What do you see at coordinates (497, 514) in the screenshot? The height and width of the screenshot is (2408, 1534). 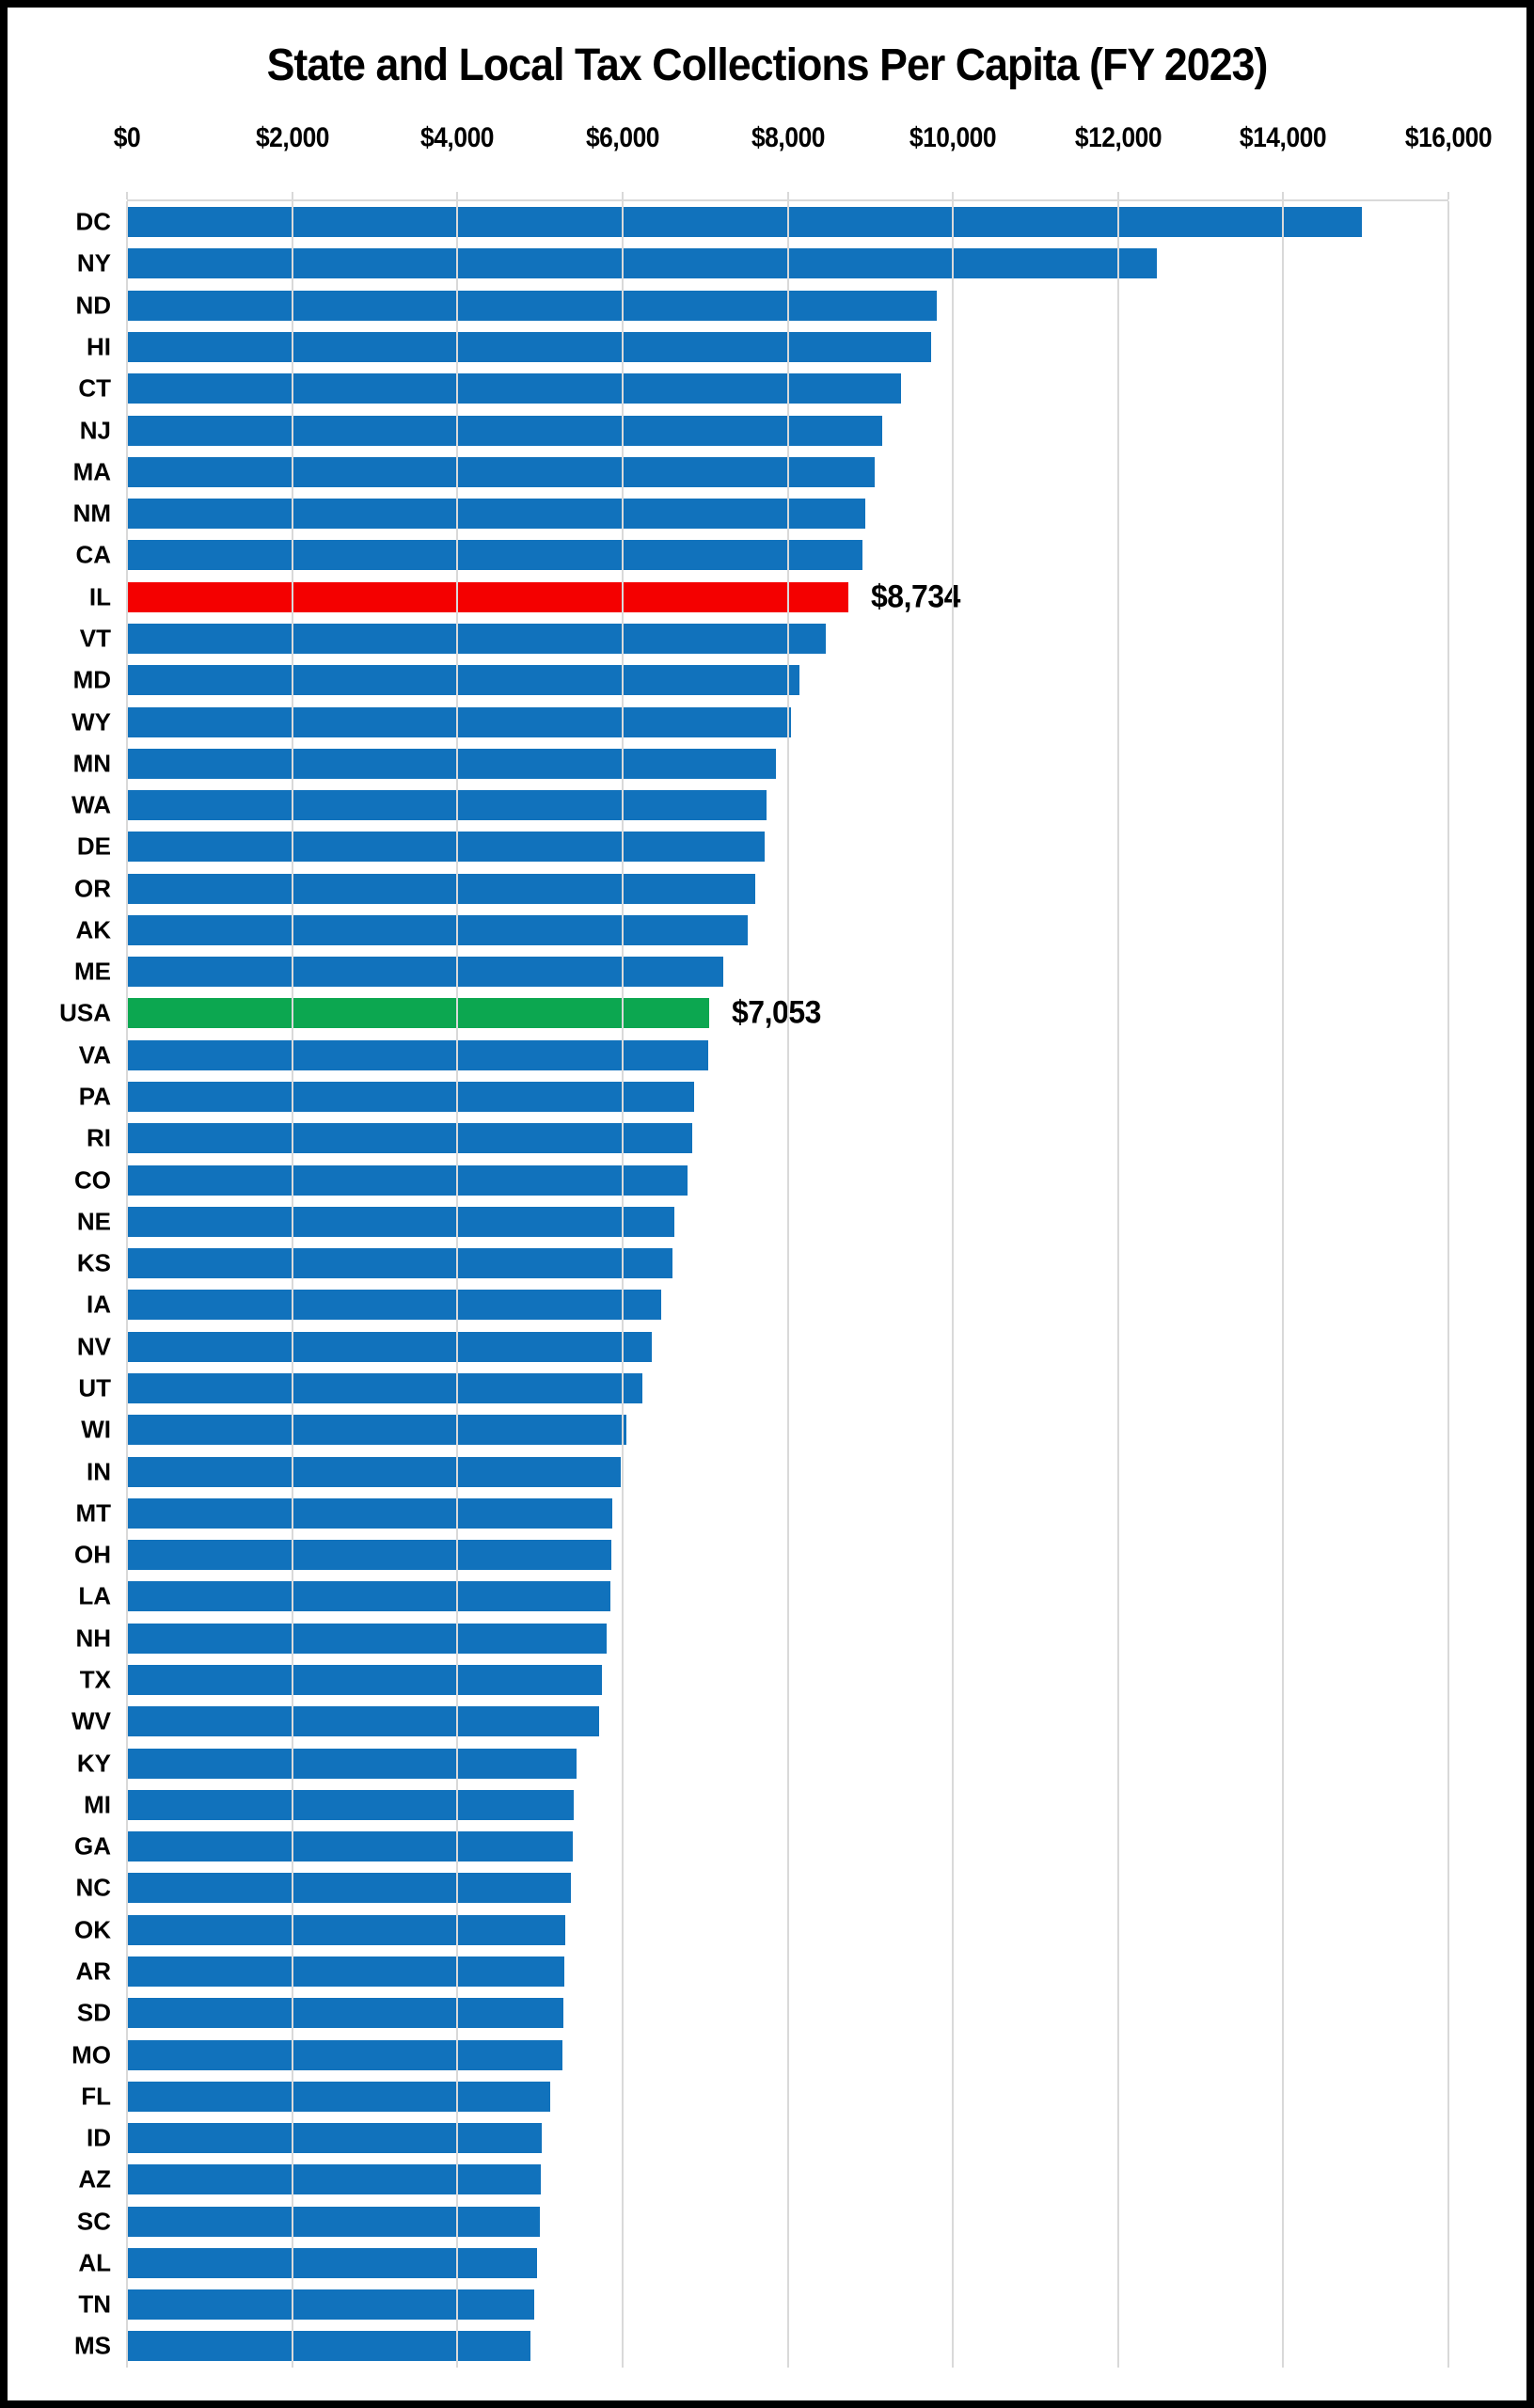 I see `bar-NM` at bounding box center [497, 514].